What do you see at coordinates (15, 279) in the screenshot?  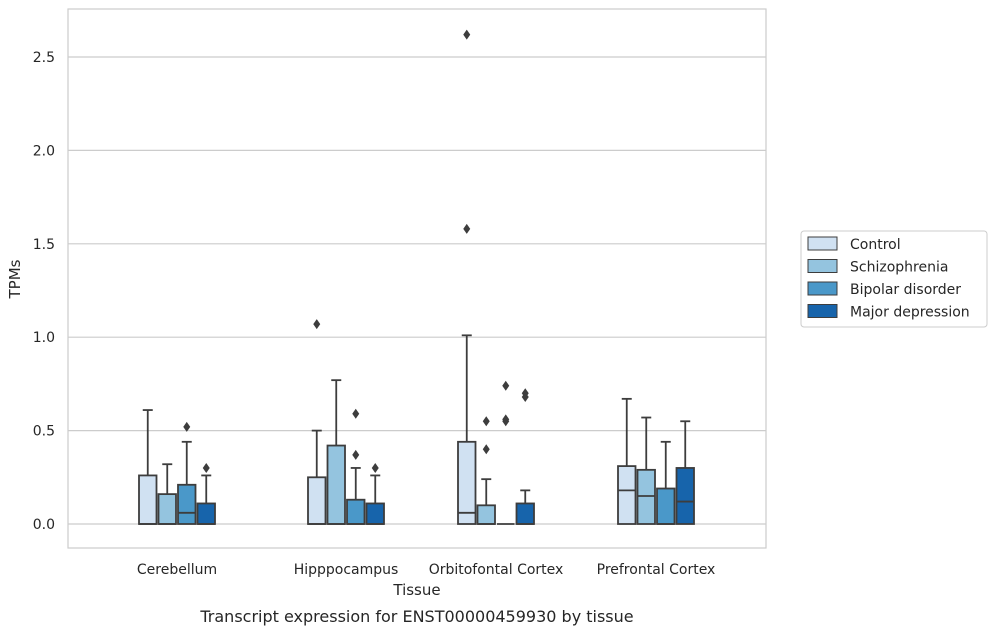 I see `y-axis-label: TPMs` at bounding box center [15, 279].